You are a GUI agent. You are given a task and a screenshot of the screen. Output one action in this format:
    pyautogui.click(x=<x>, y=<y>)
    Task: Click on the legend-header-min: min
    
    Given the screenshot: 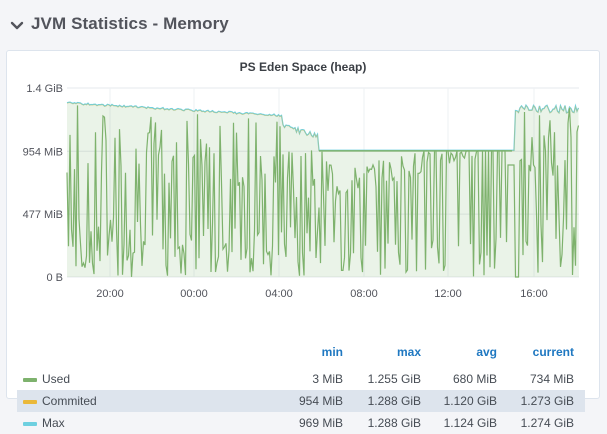 What is the action you would take?
    pyautogui.click(x=332, y=352)
    